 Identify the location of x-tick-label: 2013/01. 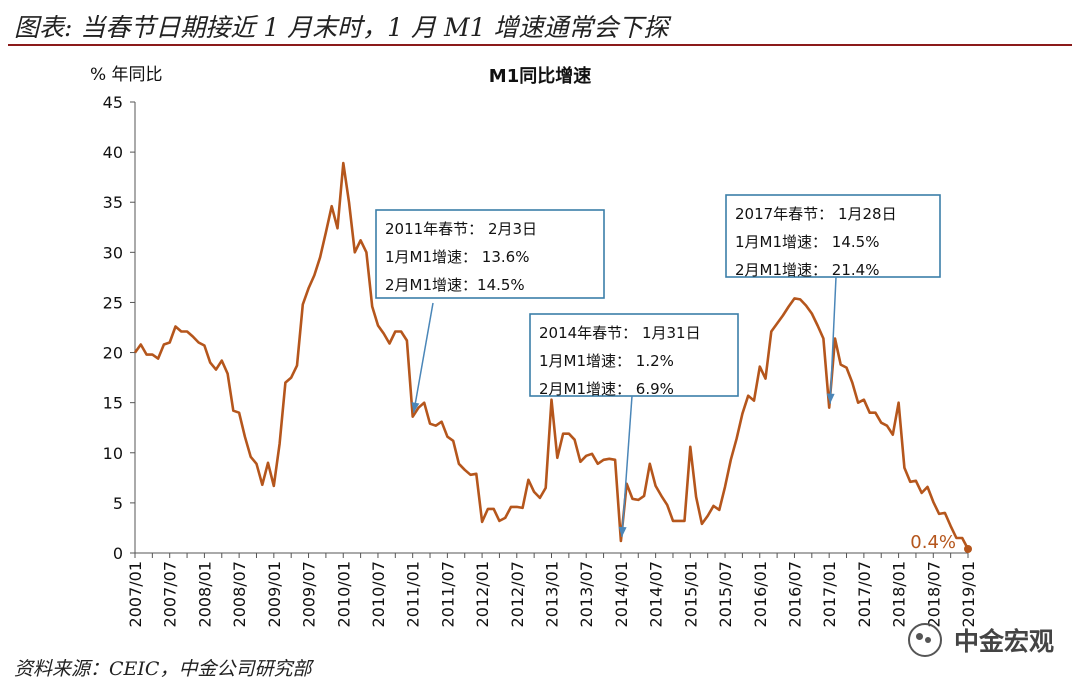
(552, 594).